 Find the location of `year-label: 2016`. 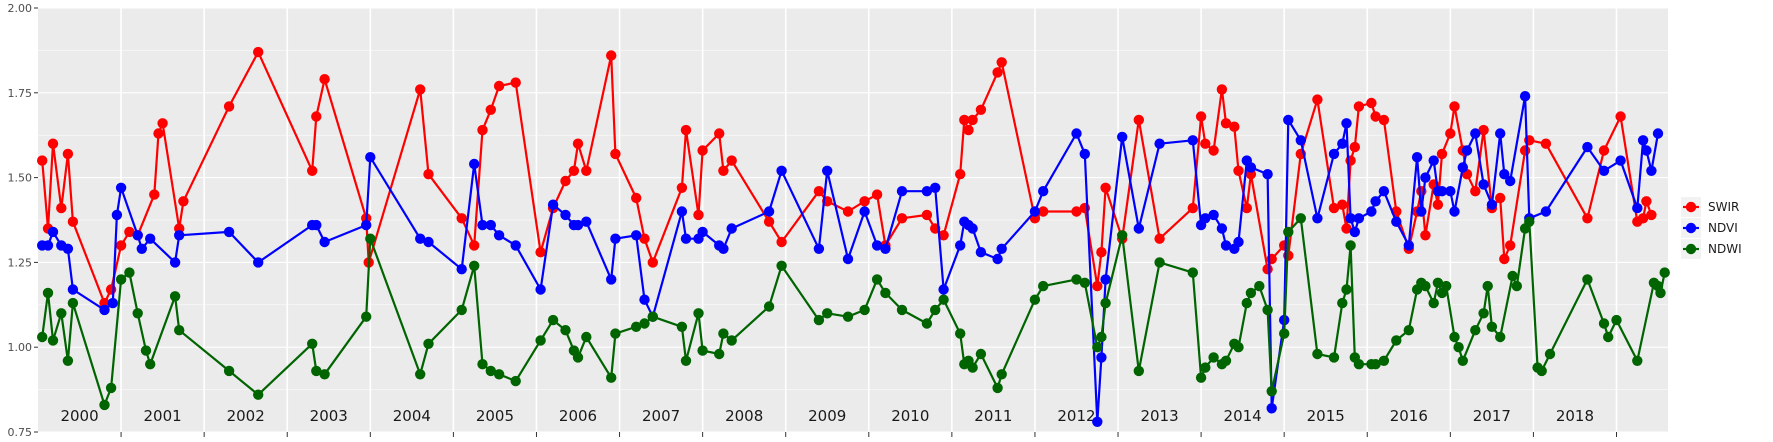

year-label: 2016 is located at coordinates (1409, 416).